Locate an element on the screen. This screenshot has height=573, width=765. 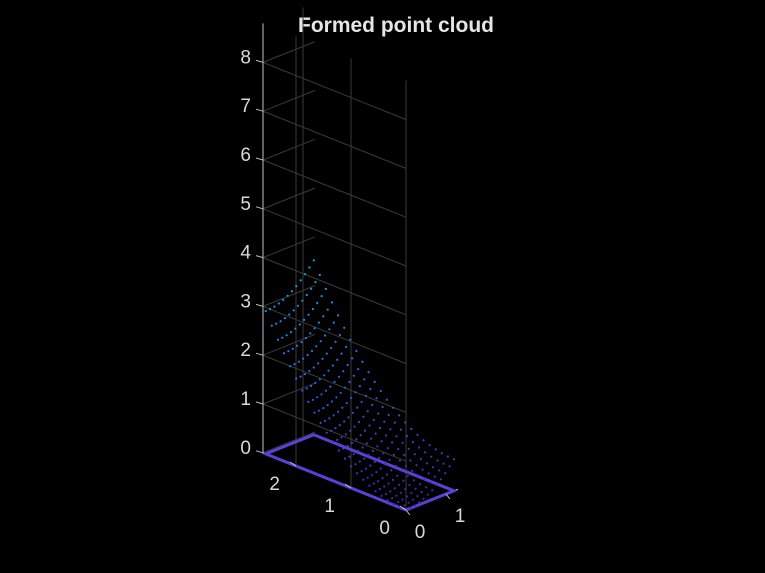
z-tick-label: 1 is located at coordinates (245, 399).